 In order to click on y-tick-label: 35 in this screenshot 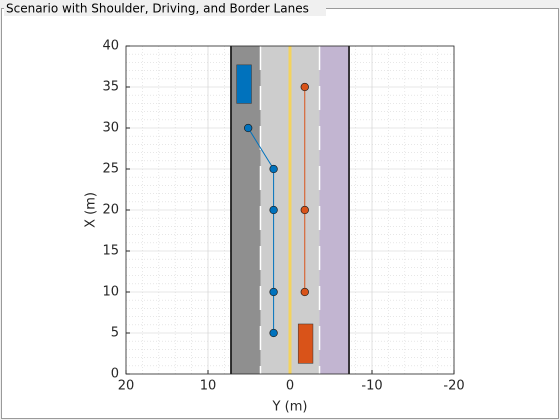, I will do `click(110, 87)`.